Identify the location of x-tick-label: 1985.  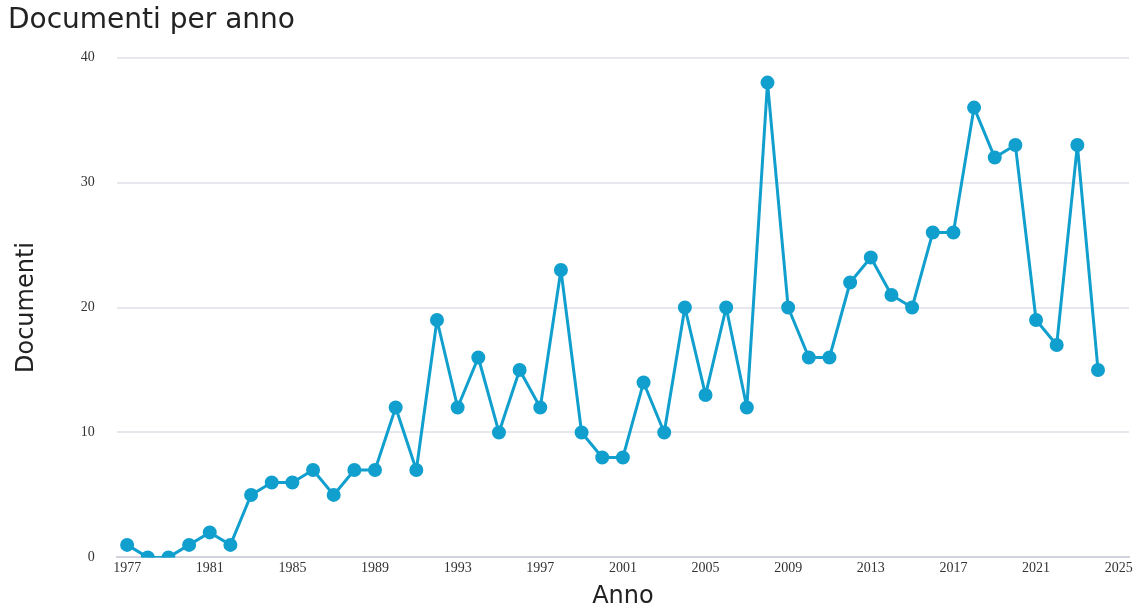
(292, 568).